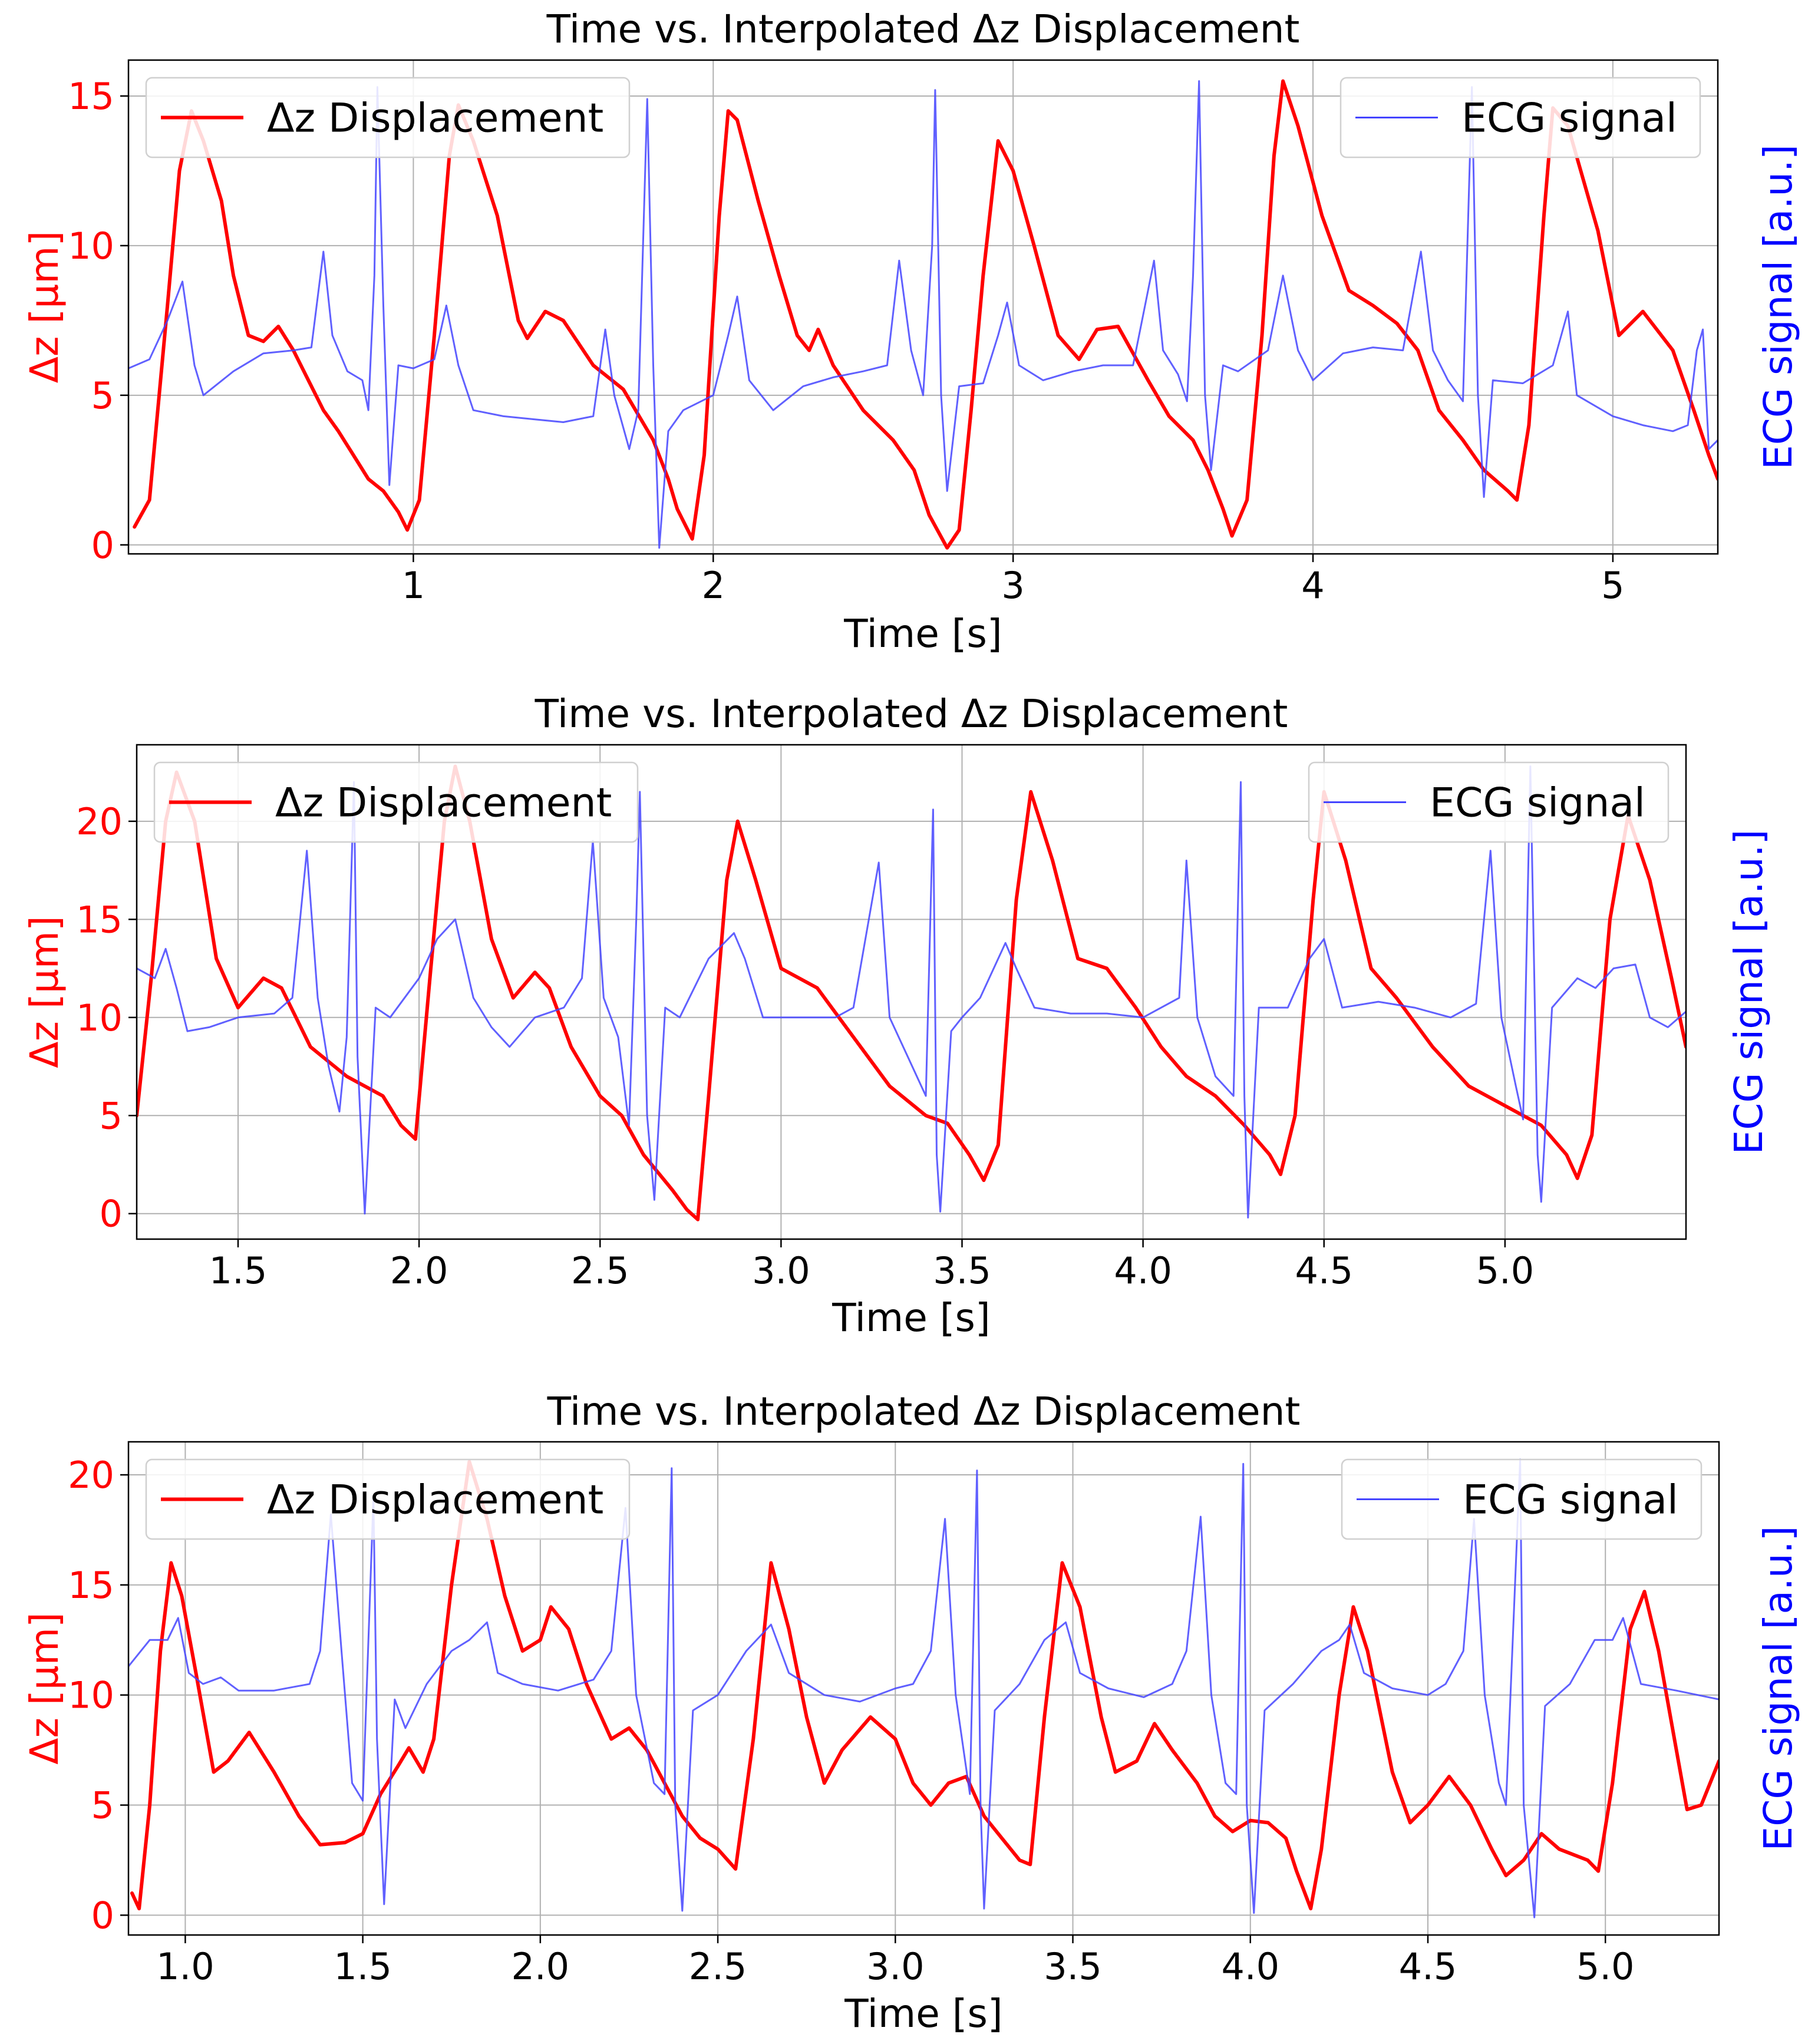 This screenshot has width=1818, height=2044. What do you see at coordinates (713, 585) in the screenshot?
I see `x-tick-label: 2` at bounding box center [713, 585].